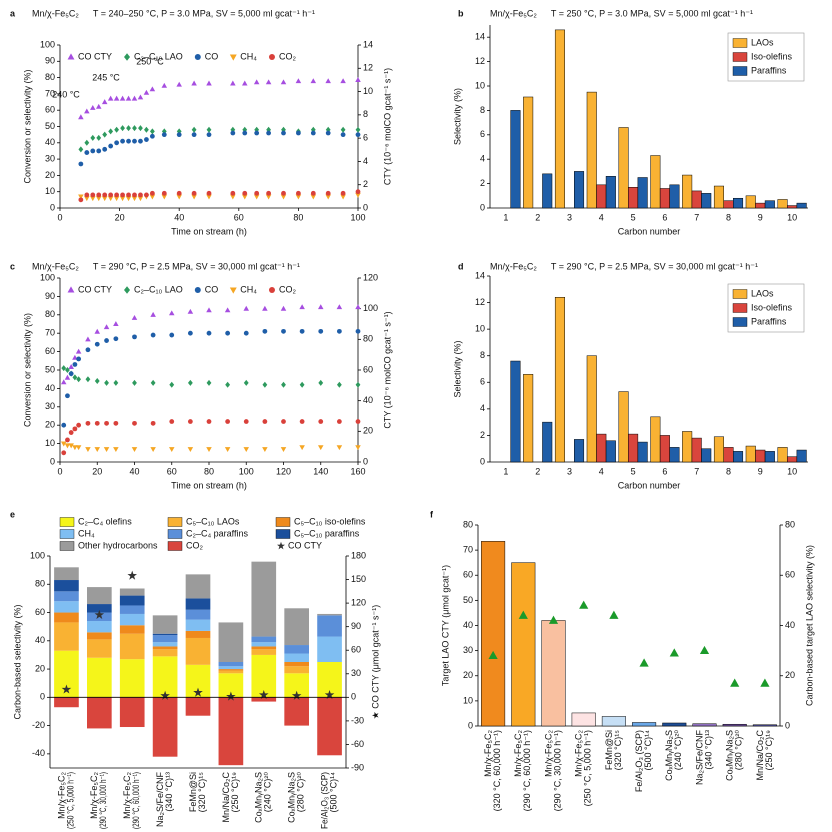 This screenshot has height=832, width=832. Describe the element at coordinates (368, 339) in the screenshot. I see `y2-tick-label: 80` at that location.